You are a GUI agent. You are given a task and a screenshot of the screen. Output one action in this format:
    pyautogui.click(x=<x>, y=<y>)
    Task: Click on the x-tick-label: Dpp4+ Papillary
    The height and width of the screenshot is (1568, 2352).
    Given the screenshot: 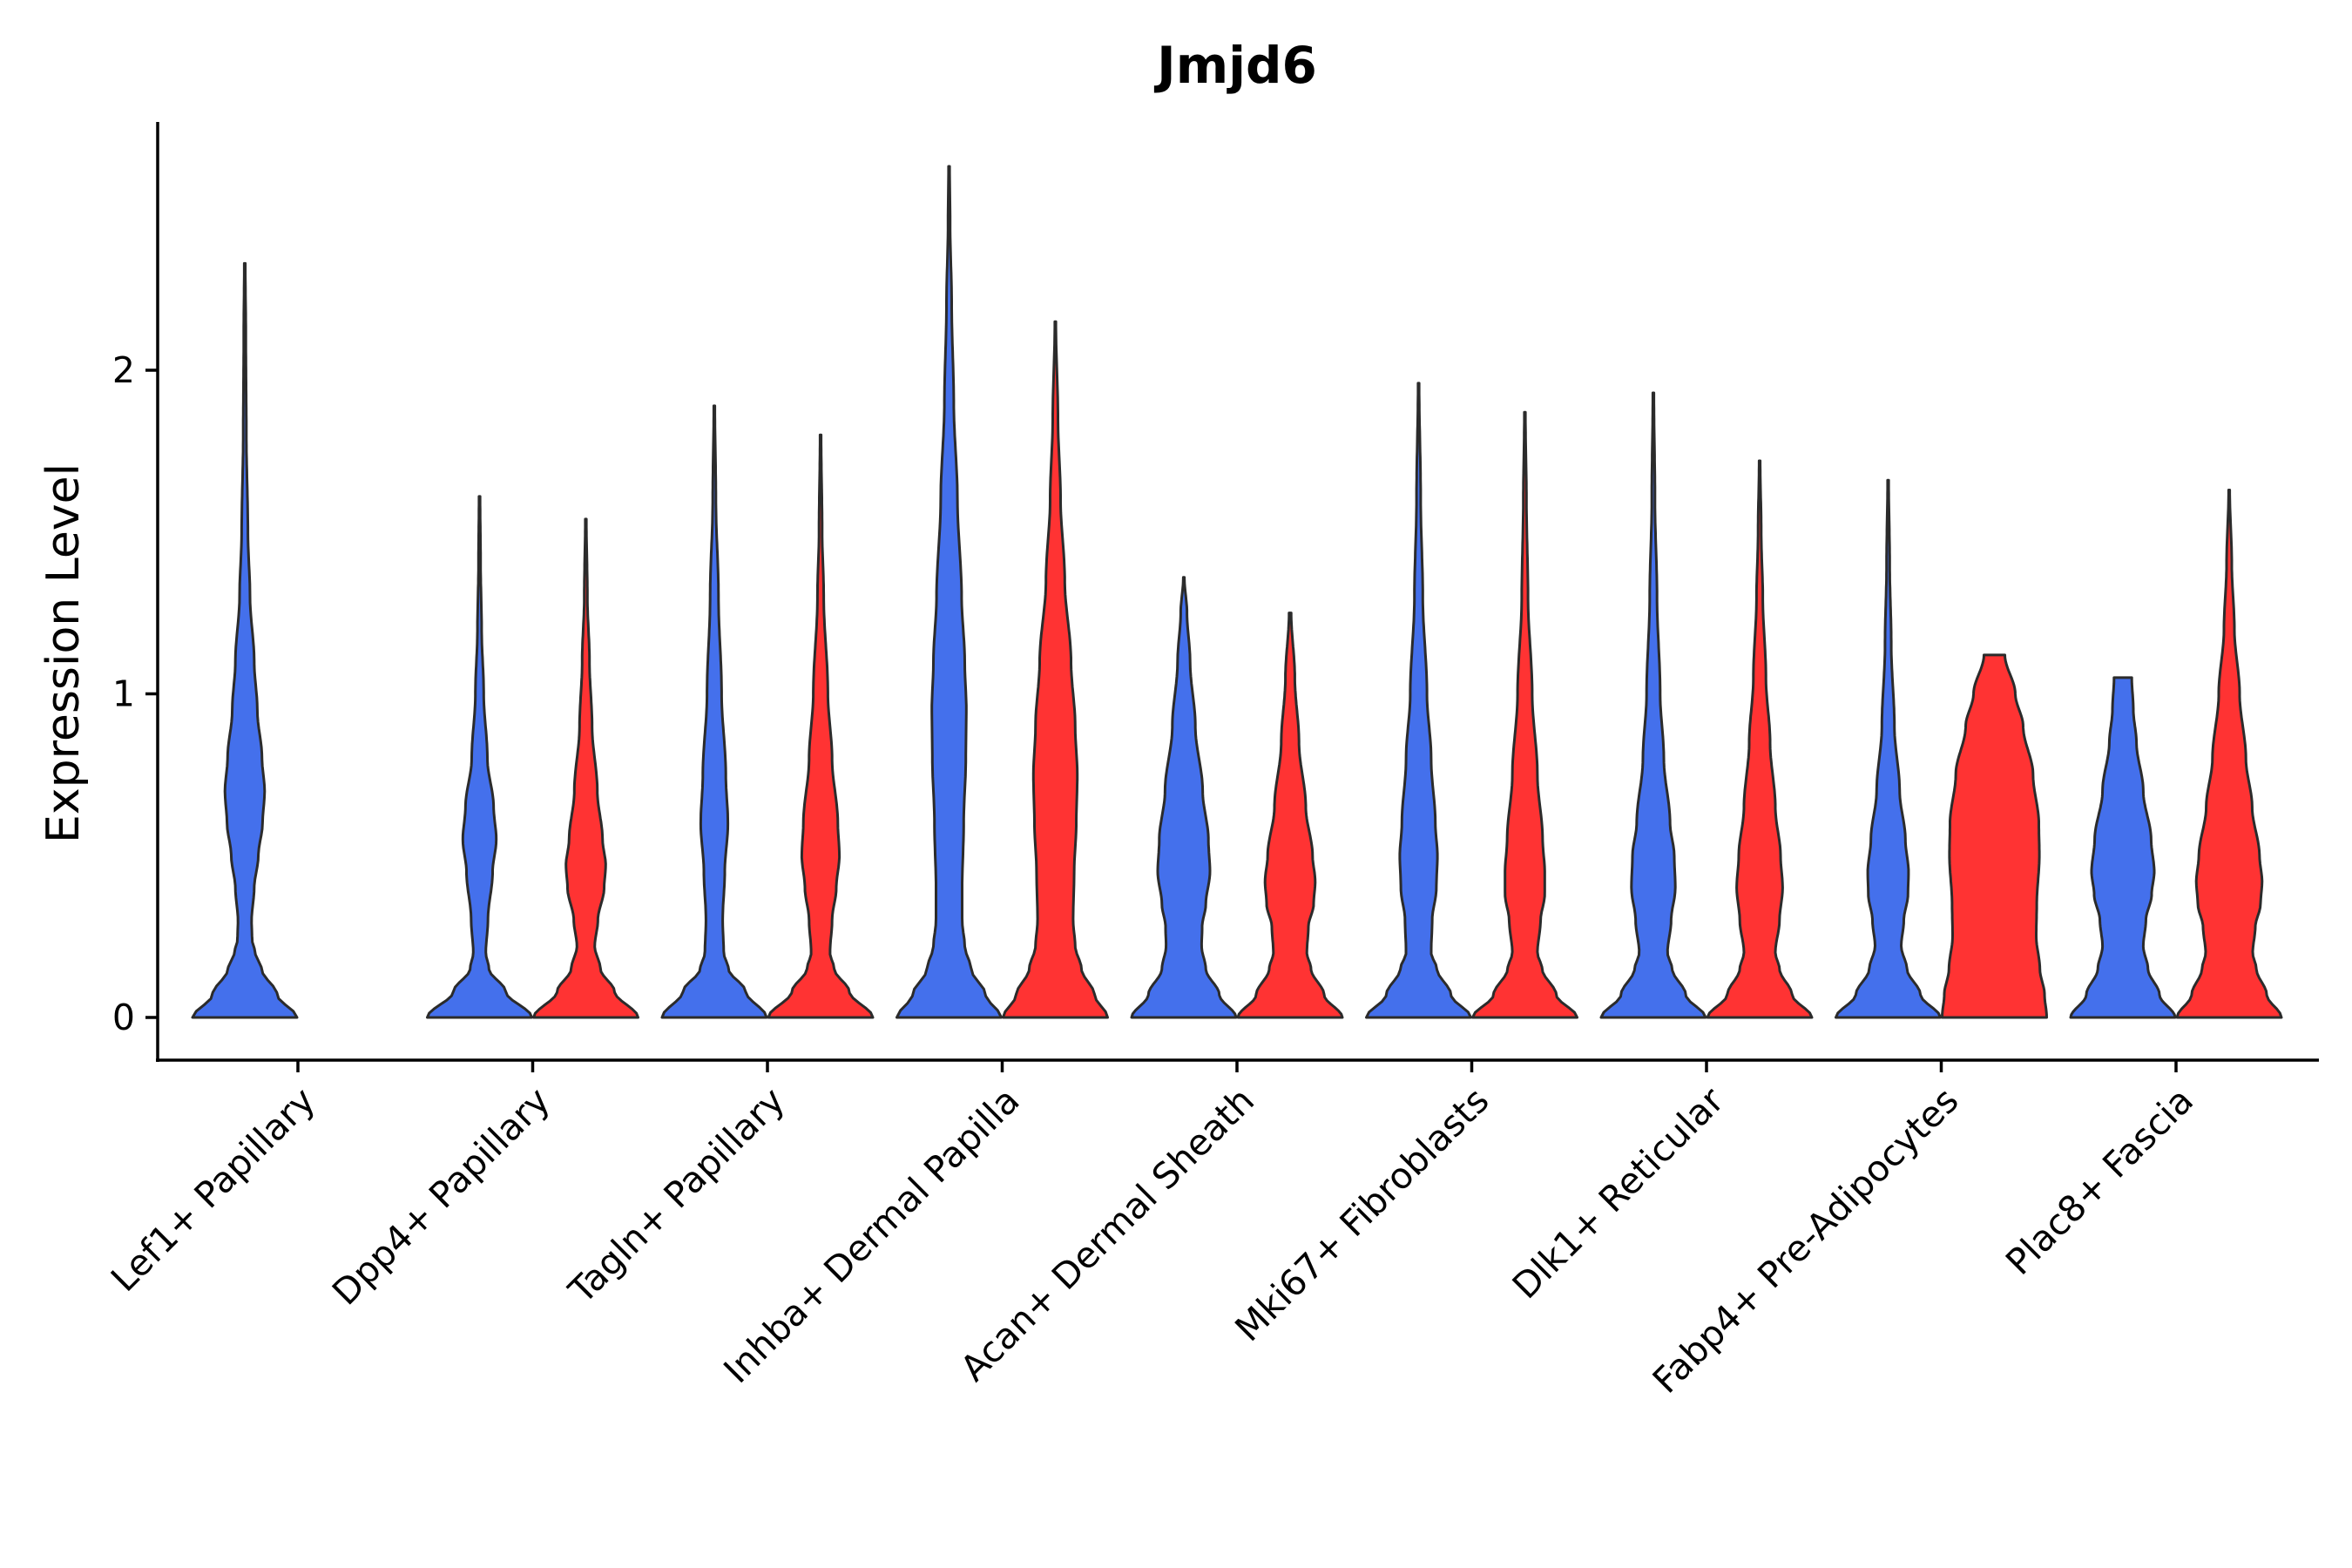 What is the action you would take?
    pyautogui.click(x=441, y=1196)
    